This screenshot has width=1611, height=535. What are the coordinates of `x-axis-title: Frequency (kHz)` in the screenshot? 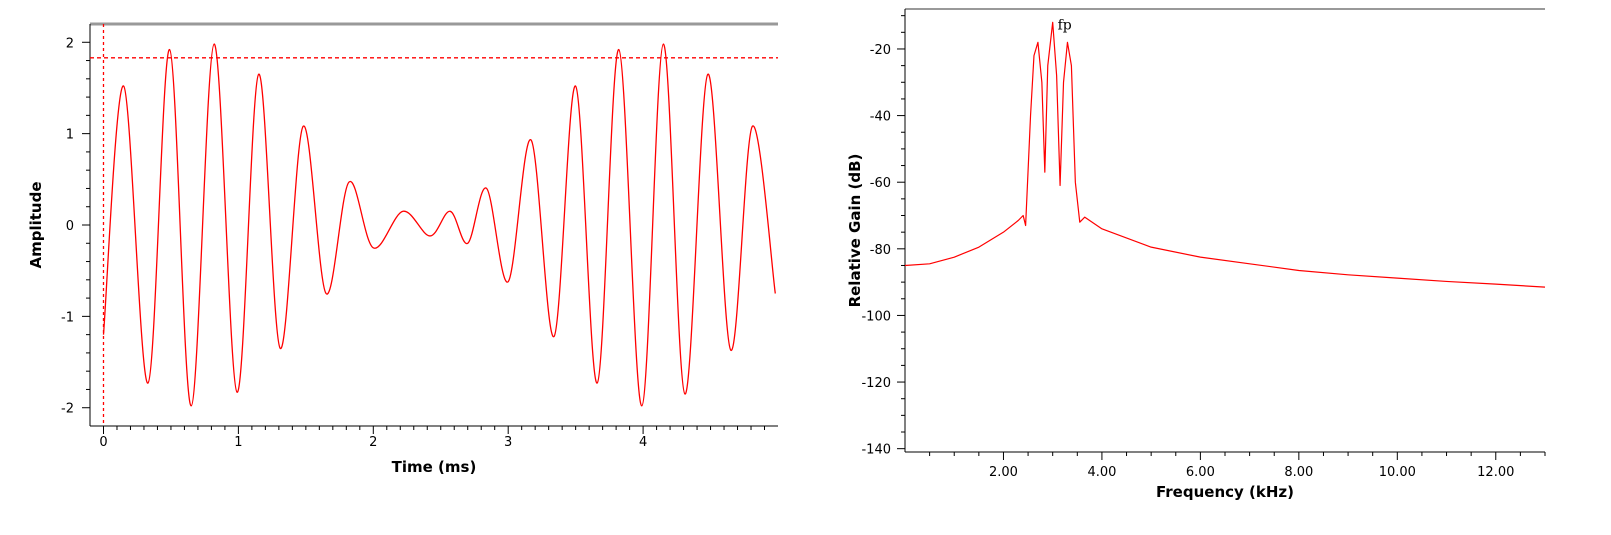 It's located at (1225, 492).